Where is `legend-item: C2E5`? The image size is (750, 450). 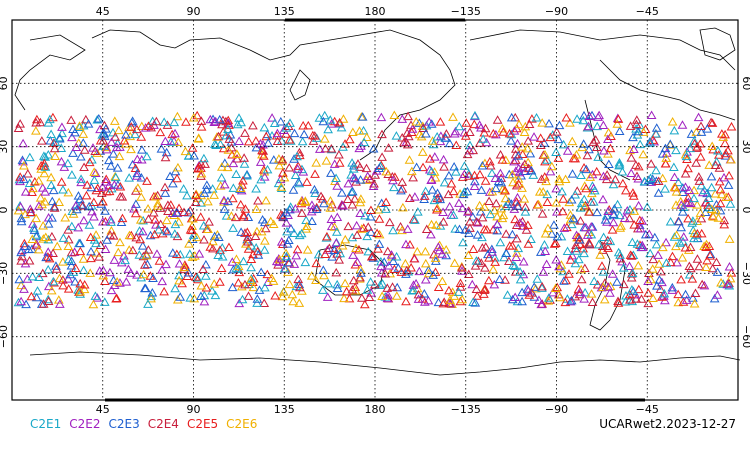
legend-item: C2E5 is located at coordinates (202, 424).